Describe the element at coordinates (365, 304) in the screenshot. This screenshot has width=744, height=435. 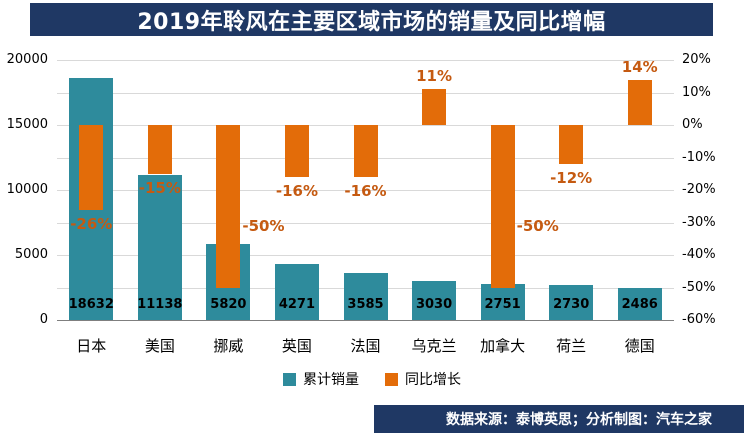
I see `sales-value-label: 3585` at that location.